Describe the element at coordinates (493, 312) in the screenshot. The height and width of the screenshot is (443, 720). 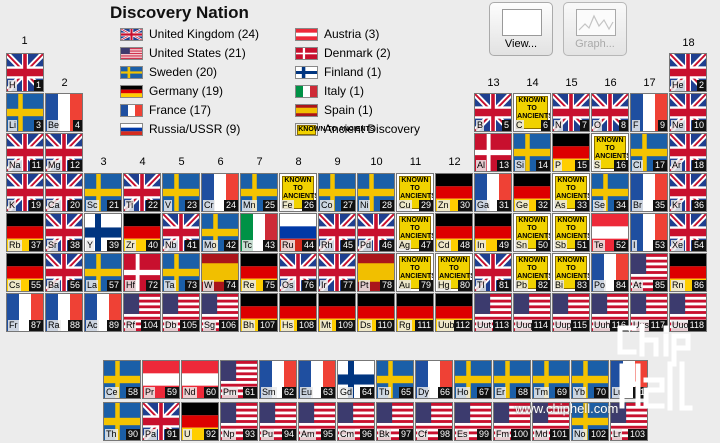
I see `element-uut: Uut 113` at that location.